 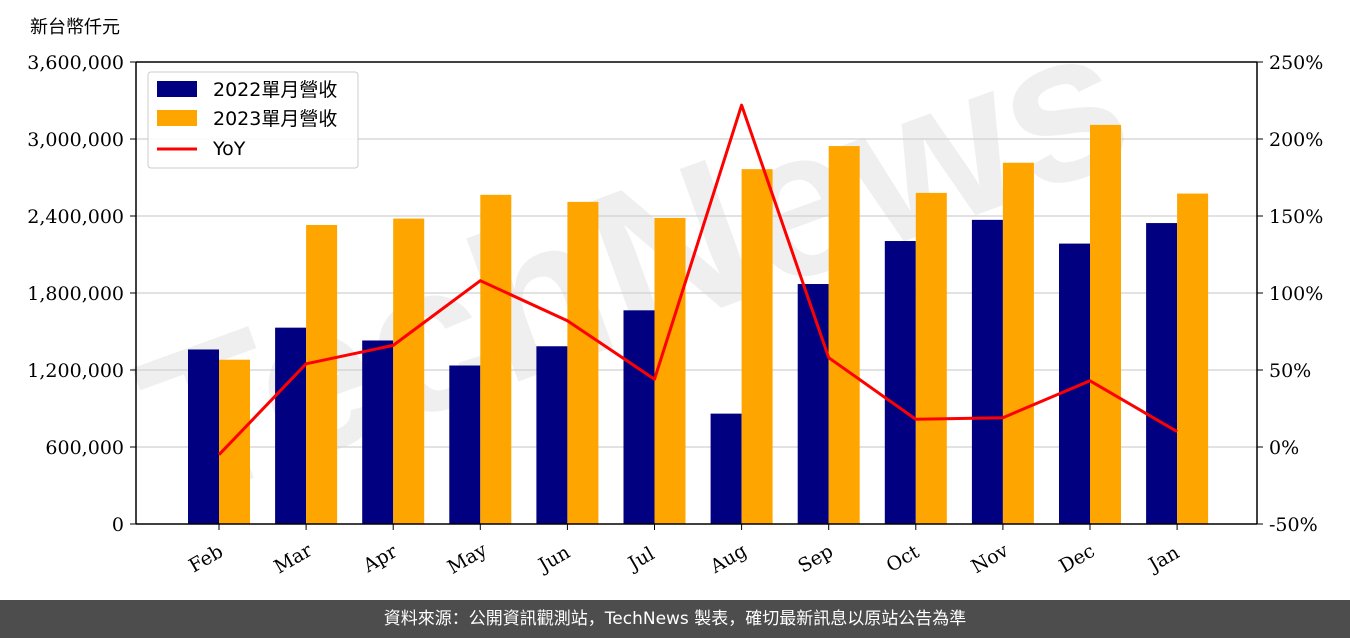 What do you see at coordinates (496, 359) in the screenshot?
I see `bar-2023單月營收-May` at bounding box center [496, 359].